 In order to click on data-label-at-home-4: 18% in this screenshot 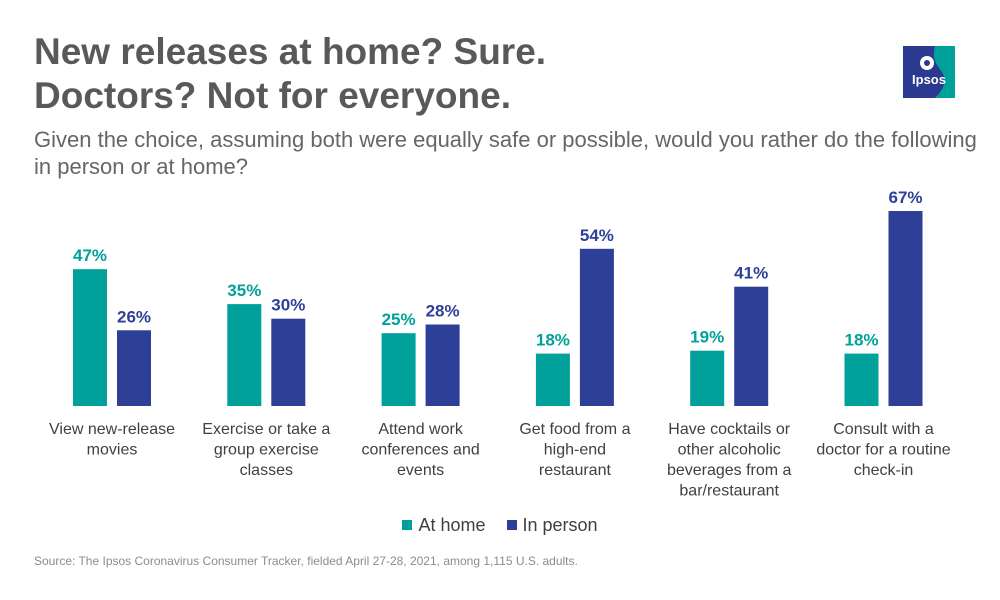, I will do `click(553, 340)`.